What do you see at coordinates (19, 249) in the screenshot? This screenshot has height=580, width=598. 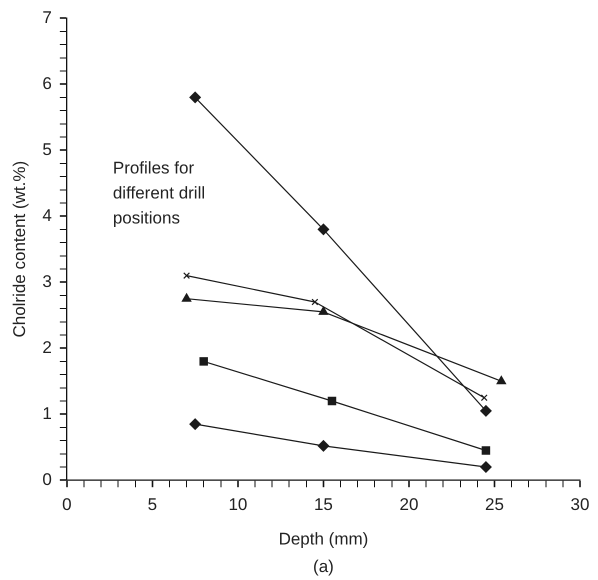 I see `y-axis-title: Cholride content (wt.%)` at bounding box center [19, 249].